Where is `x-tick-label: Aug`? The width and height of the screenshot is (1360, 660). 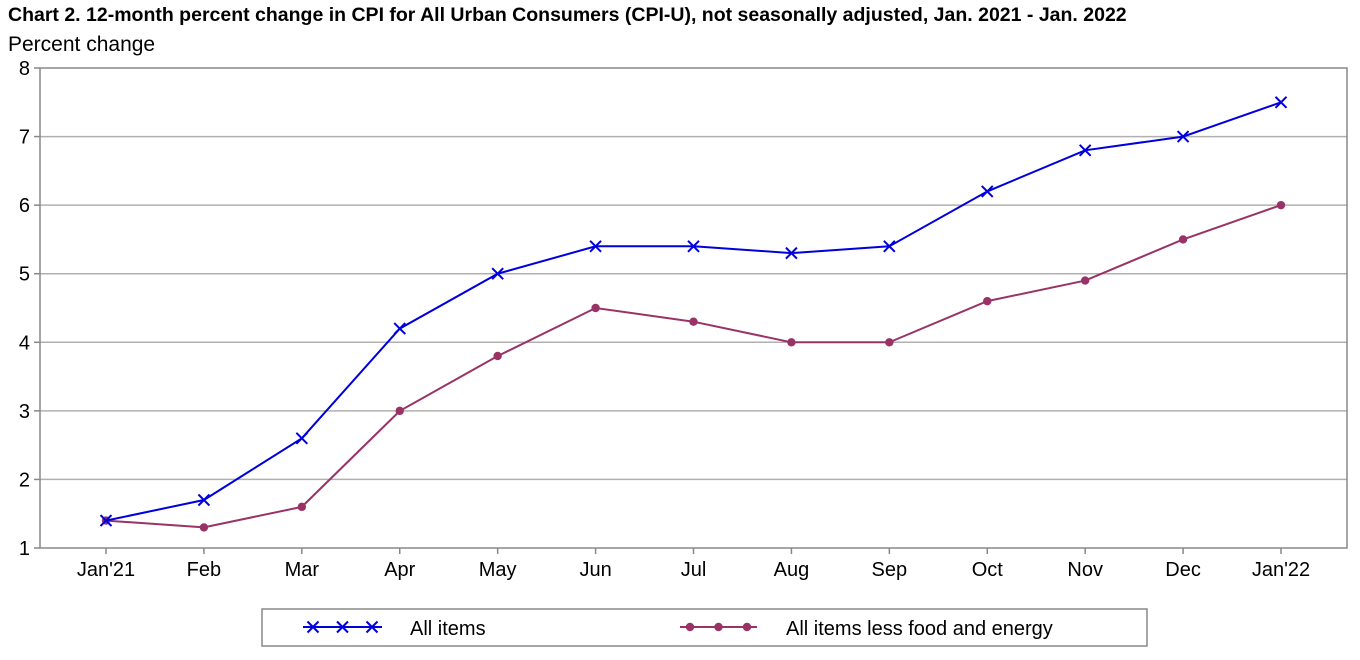
x-tick-label: Aug is located at coordinates (792, 570).